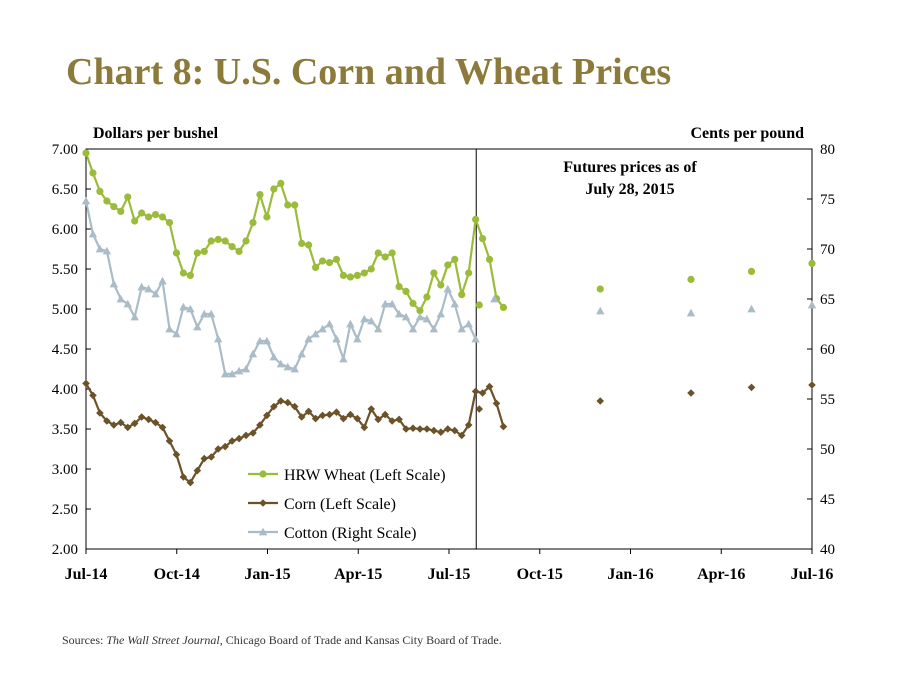 Image resolution: width=898 pixels, height=694 pixels. What do you see at coordinates (65, 230) in the screenshot?
I see `left-tick-label: 6.00` at bounding box center [65, 230].